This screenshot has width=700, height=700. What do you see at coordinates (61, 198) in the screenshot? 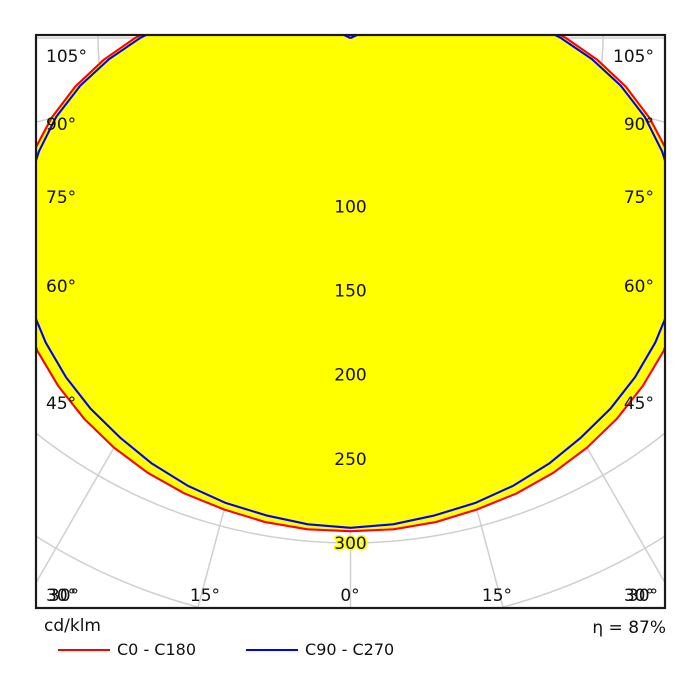
I see `angle-label-left-75: 75°` at bounding box center [61, 198].